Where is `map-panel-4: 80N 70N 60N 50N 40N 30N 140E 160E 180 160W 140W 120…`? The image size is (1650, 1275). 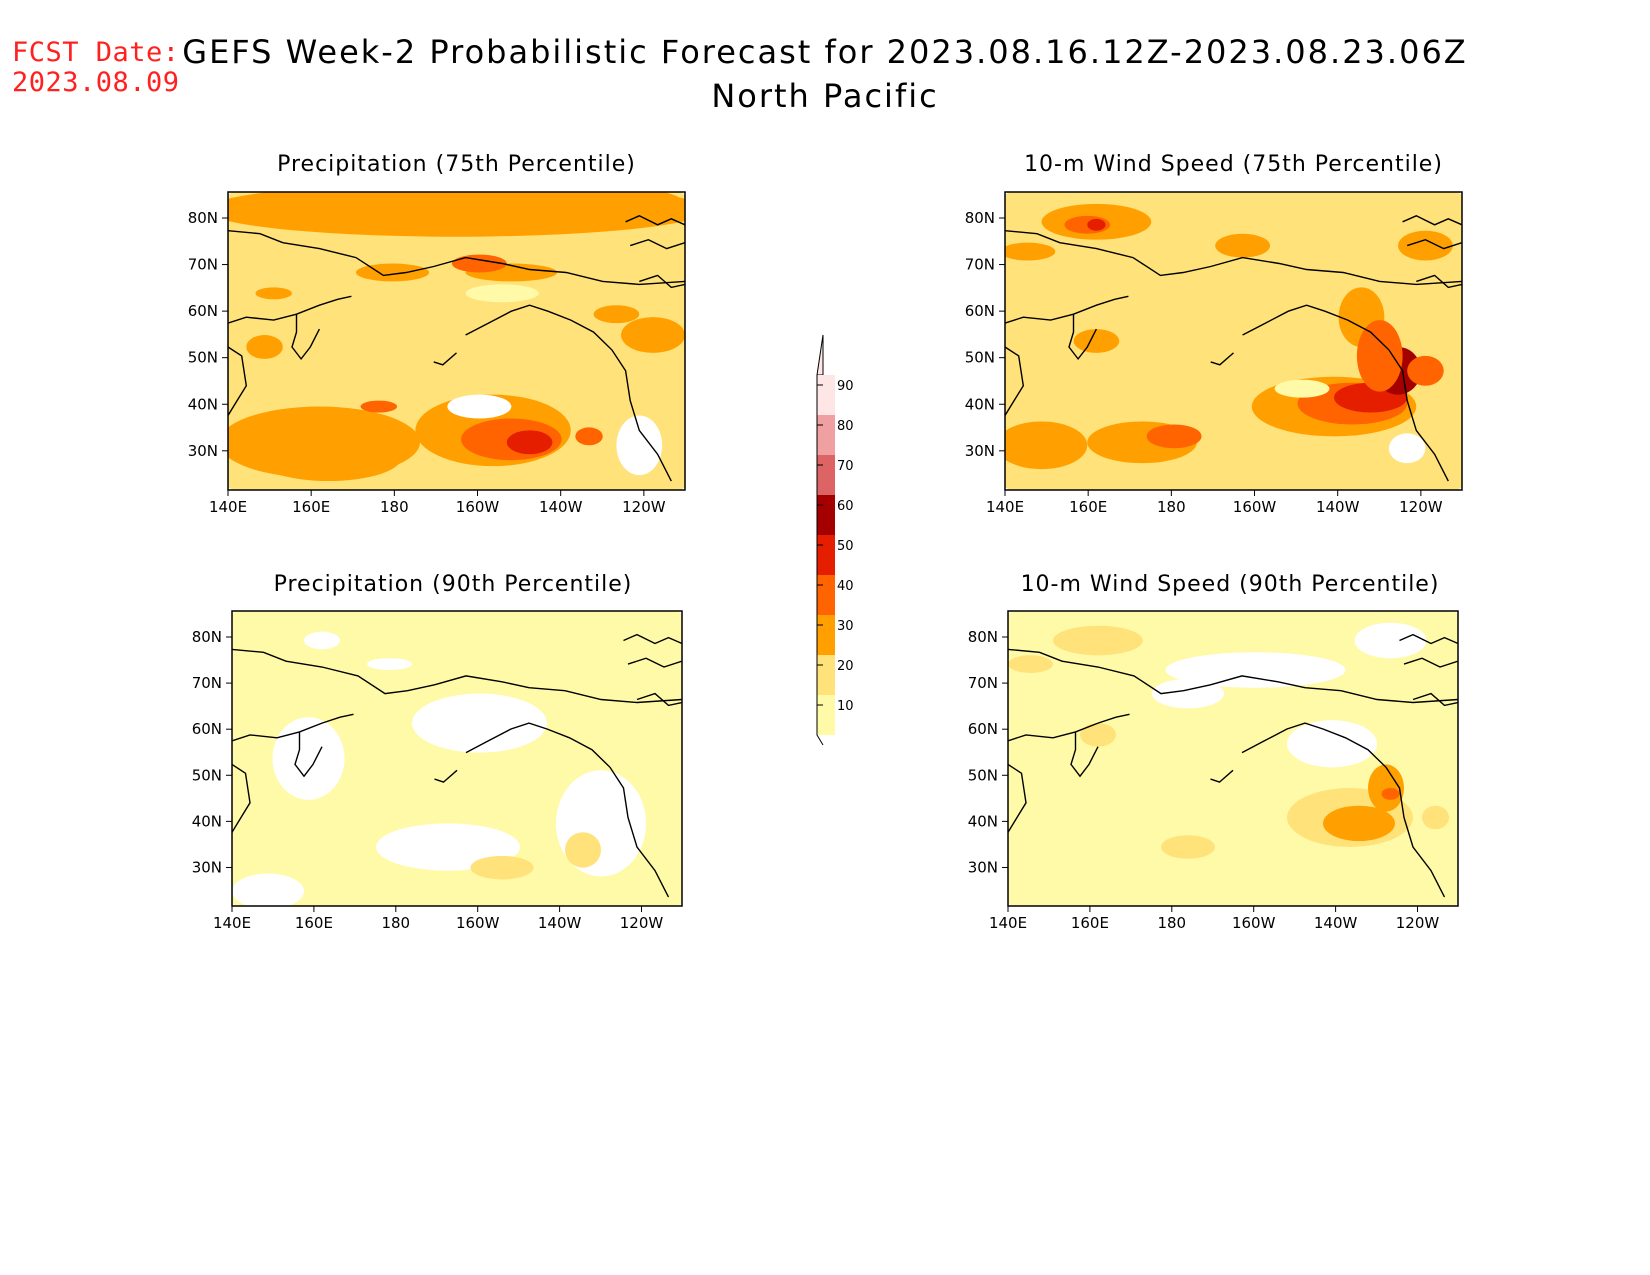 map-panel-4: 80N 70N 60N 50N 40N 30N 140E 160E 180 160W 140W 120… is located at coordinates (1213, 771).